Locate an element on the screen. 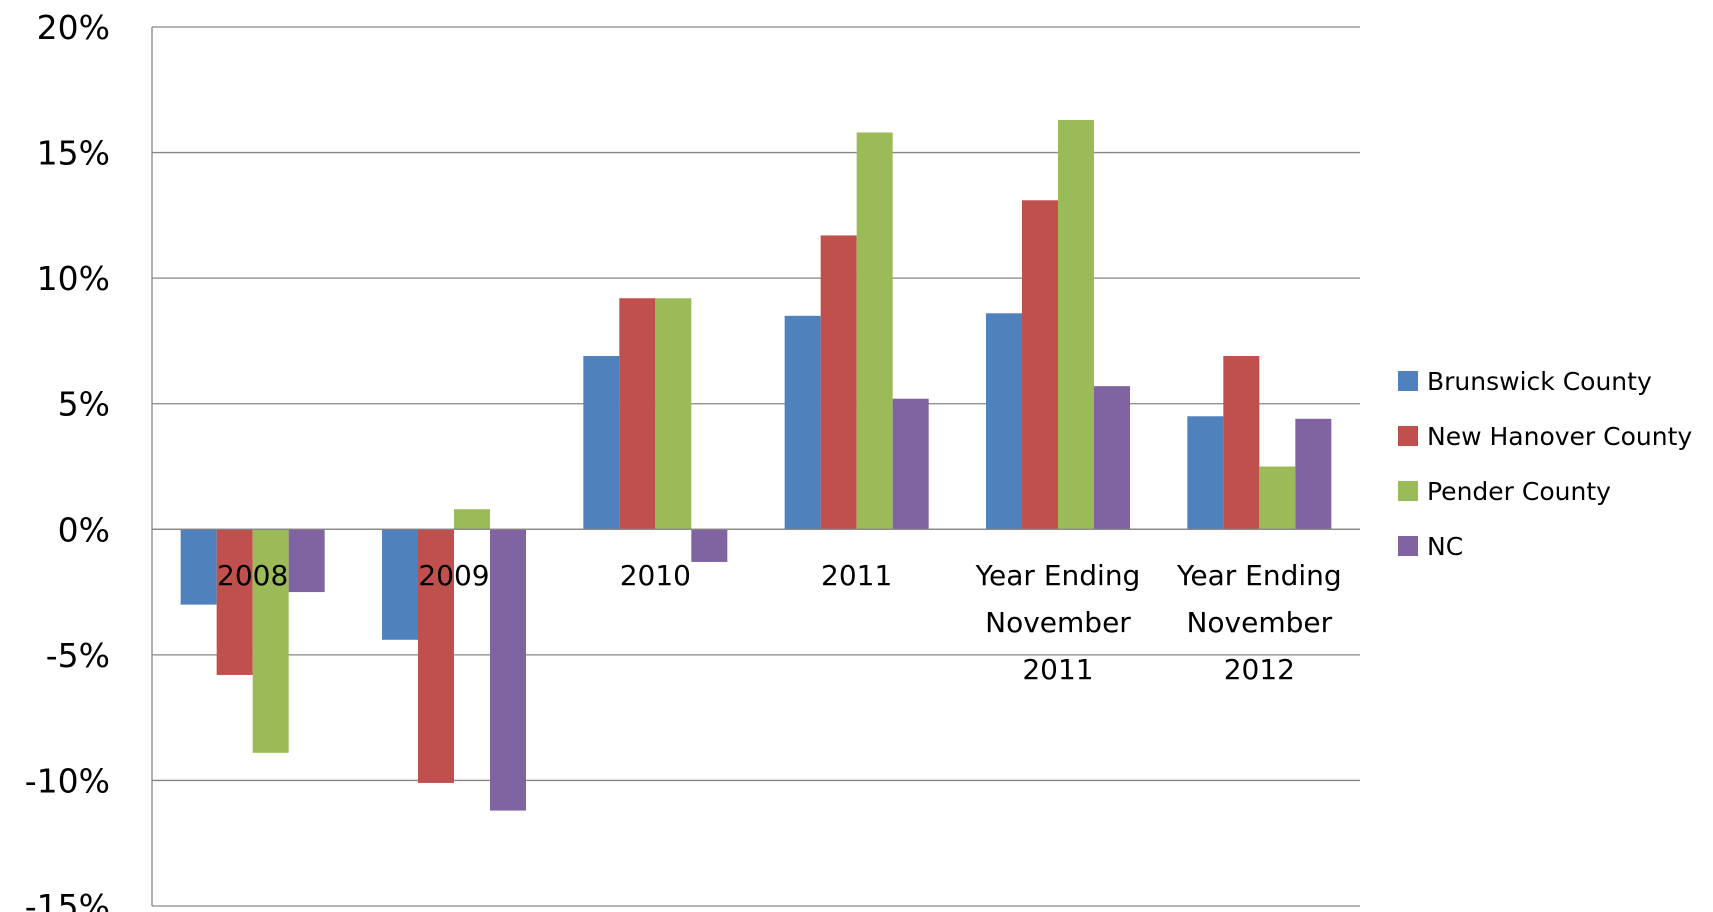 Image resolution: width=1713 pixels, height=912 pixels. y-tick-label: -5% is located at coordinates (78, 655).